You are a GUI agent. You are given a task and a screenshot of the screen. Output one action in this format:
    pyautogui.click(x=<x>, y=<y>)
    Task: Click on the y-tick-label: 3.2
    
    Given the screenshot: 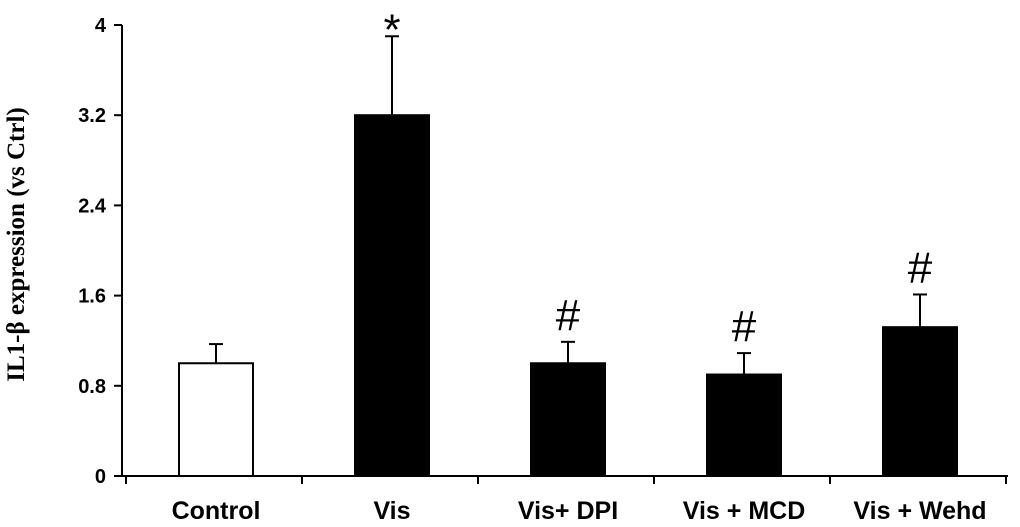 What is the action you would take?
    pyautogui.click(x=92, y=116)
    